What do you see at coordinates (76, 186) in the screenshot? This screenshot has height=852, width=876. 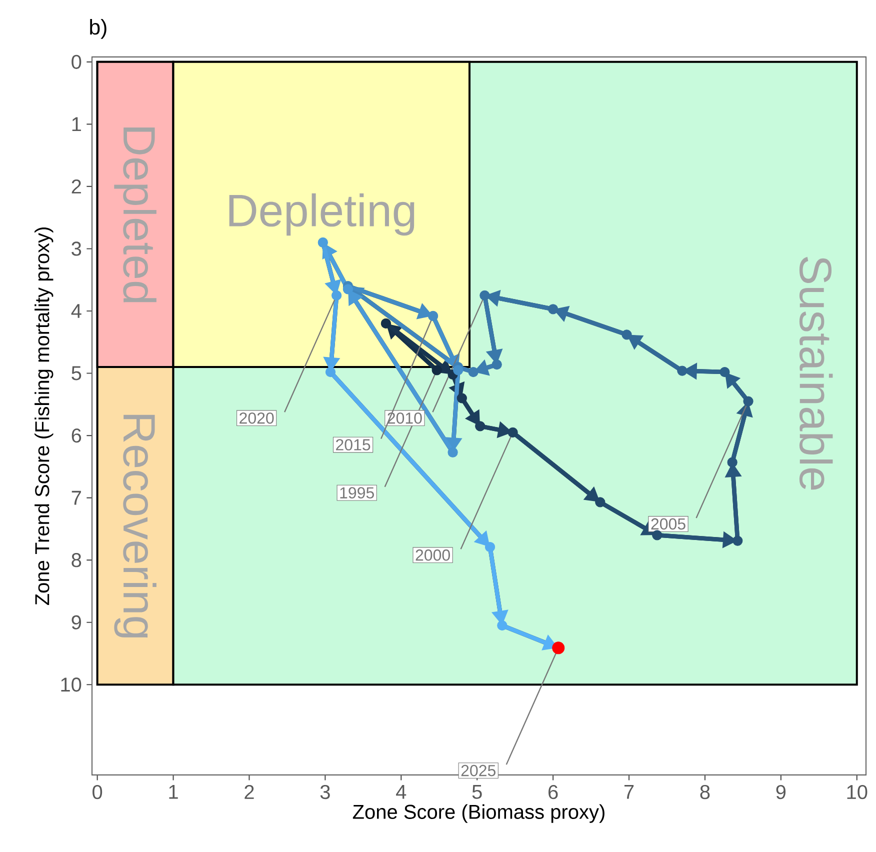 I see `y-tick-label: 2` at bounding box center [76, 186].